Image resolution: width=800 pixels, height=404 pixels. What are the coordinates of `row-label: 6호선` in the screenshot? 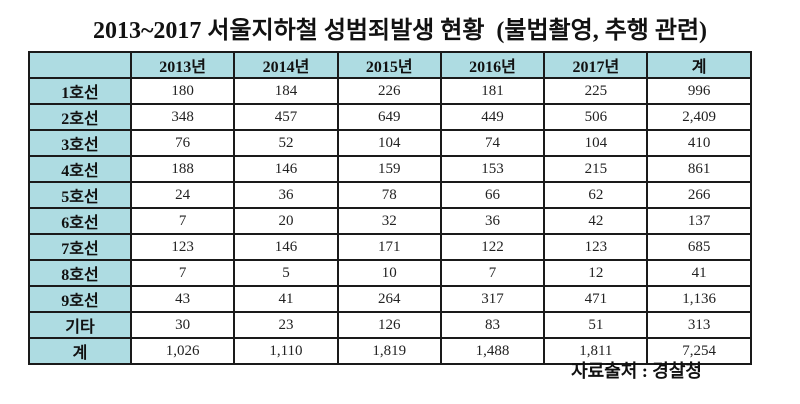 It's located at (80, 221).